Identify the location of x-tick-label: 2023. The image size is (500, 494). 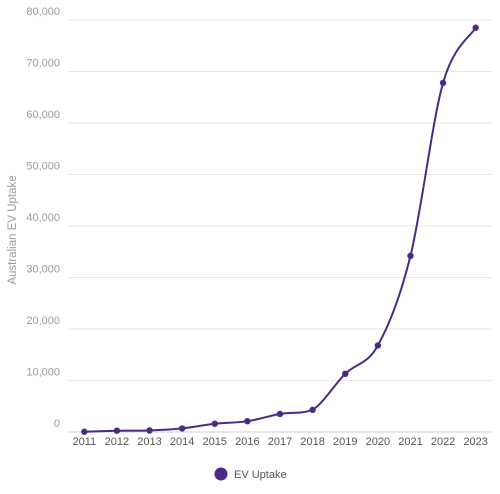
(475, 442).